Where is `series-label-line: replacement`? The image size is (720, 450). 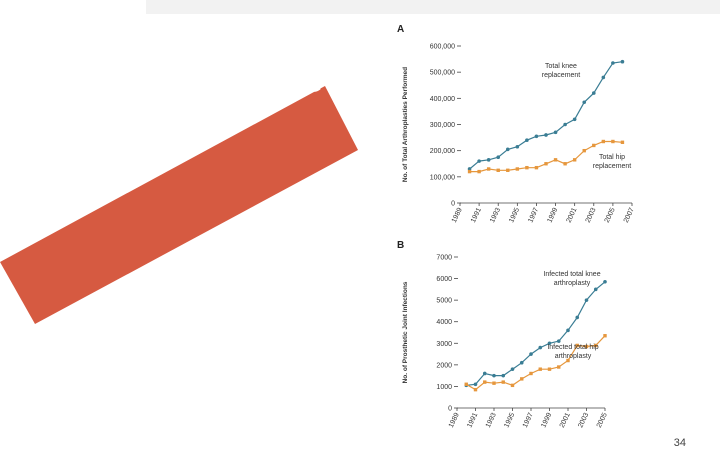
series-label-line: replacement is located at coordinates (561, 75).